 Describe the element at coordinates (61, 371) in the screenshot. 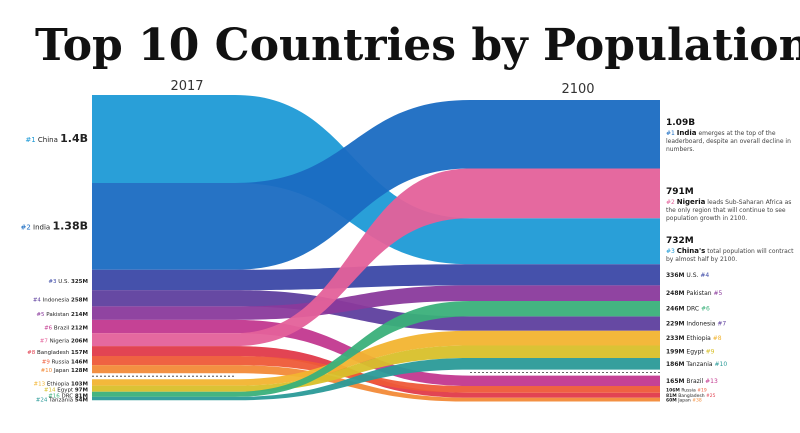

I see `country: Japan` at that location.